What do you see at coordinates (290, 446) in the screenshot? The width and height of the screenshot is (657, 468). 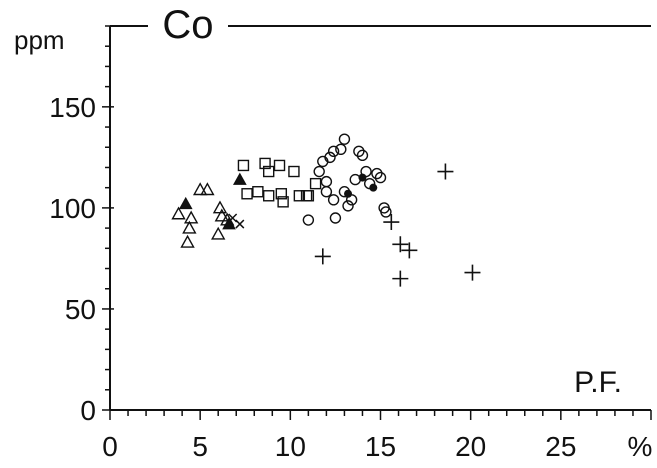 I see `x-tick-label: 10` at bounding box center [290, 446].